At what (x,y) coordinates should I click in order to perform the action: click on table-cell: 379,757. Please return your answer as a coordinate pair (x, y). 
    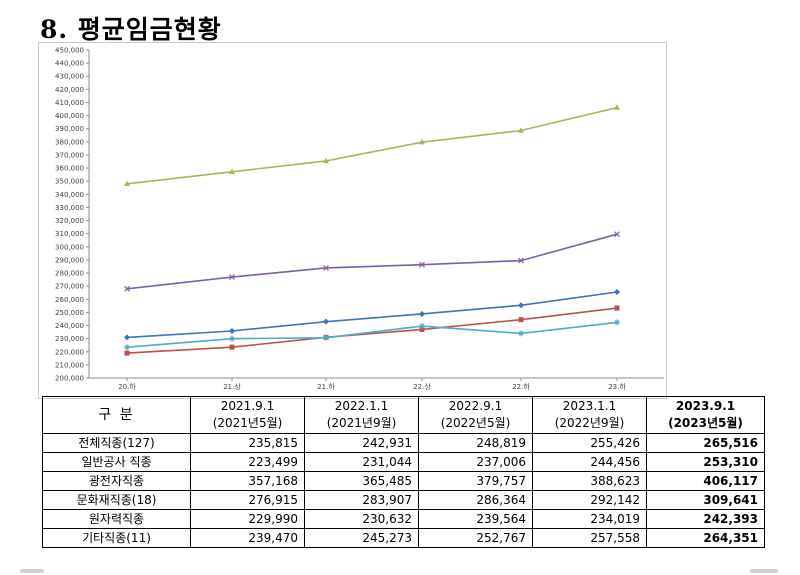
    Looking at the image, I should click on (475, 481).